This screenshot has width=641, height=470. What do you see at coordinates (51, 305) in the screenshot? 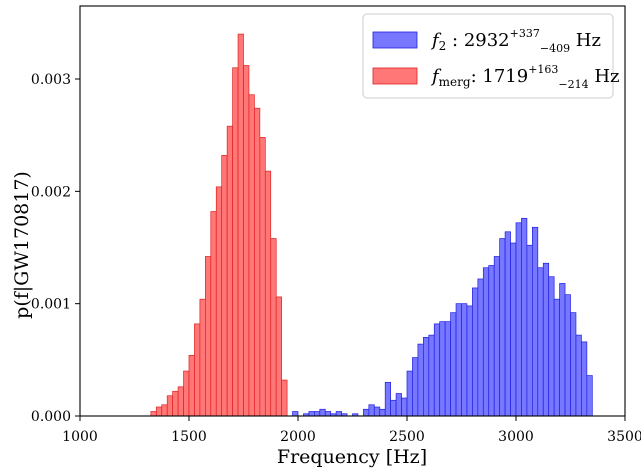
I see `y-tick-label: 0.001` at bounding box center [51, 305].